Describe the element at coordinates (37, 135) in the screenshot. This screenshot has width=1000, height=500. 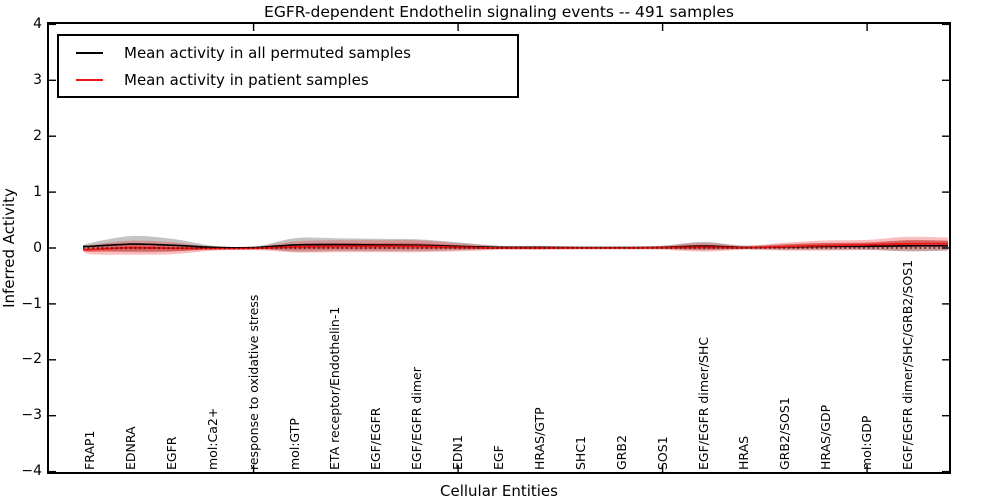
I see `y-tick-label: 2` at that location.